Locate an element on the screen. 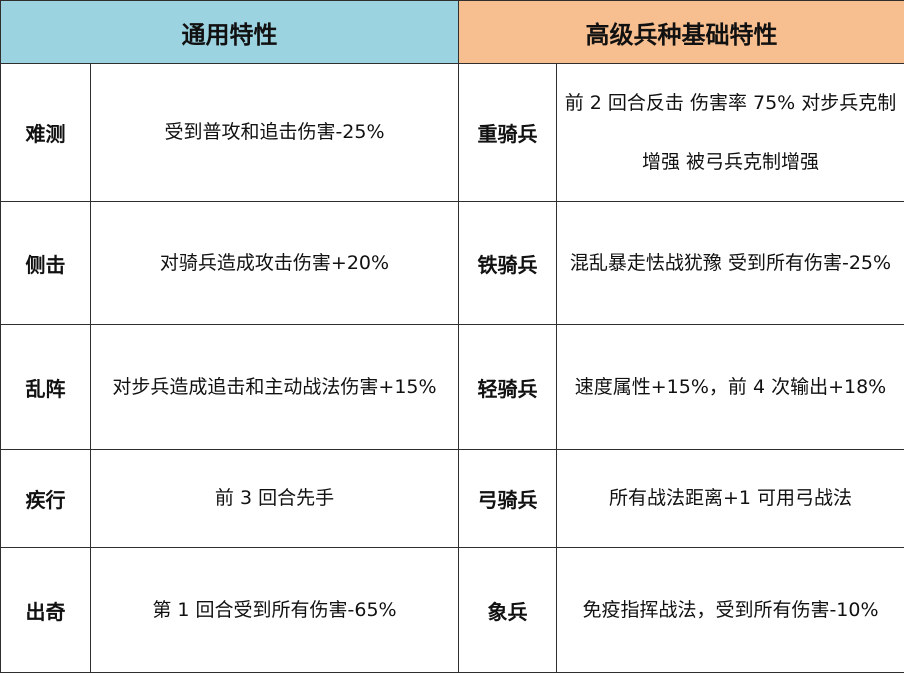  trait-description: 受到普攻和追击伤害-25% is located at coordinates (274, 133).